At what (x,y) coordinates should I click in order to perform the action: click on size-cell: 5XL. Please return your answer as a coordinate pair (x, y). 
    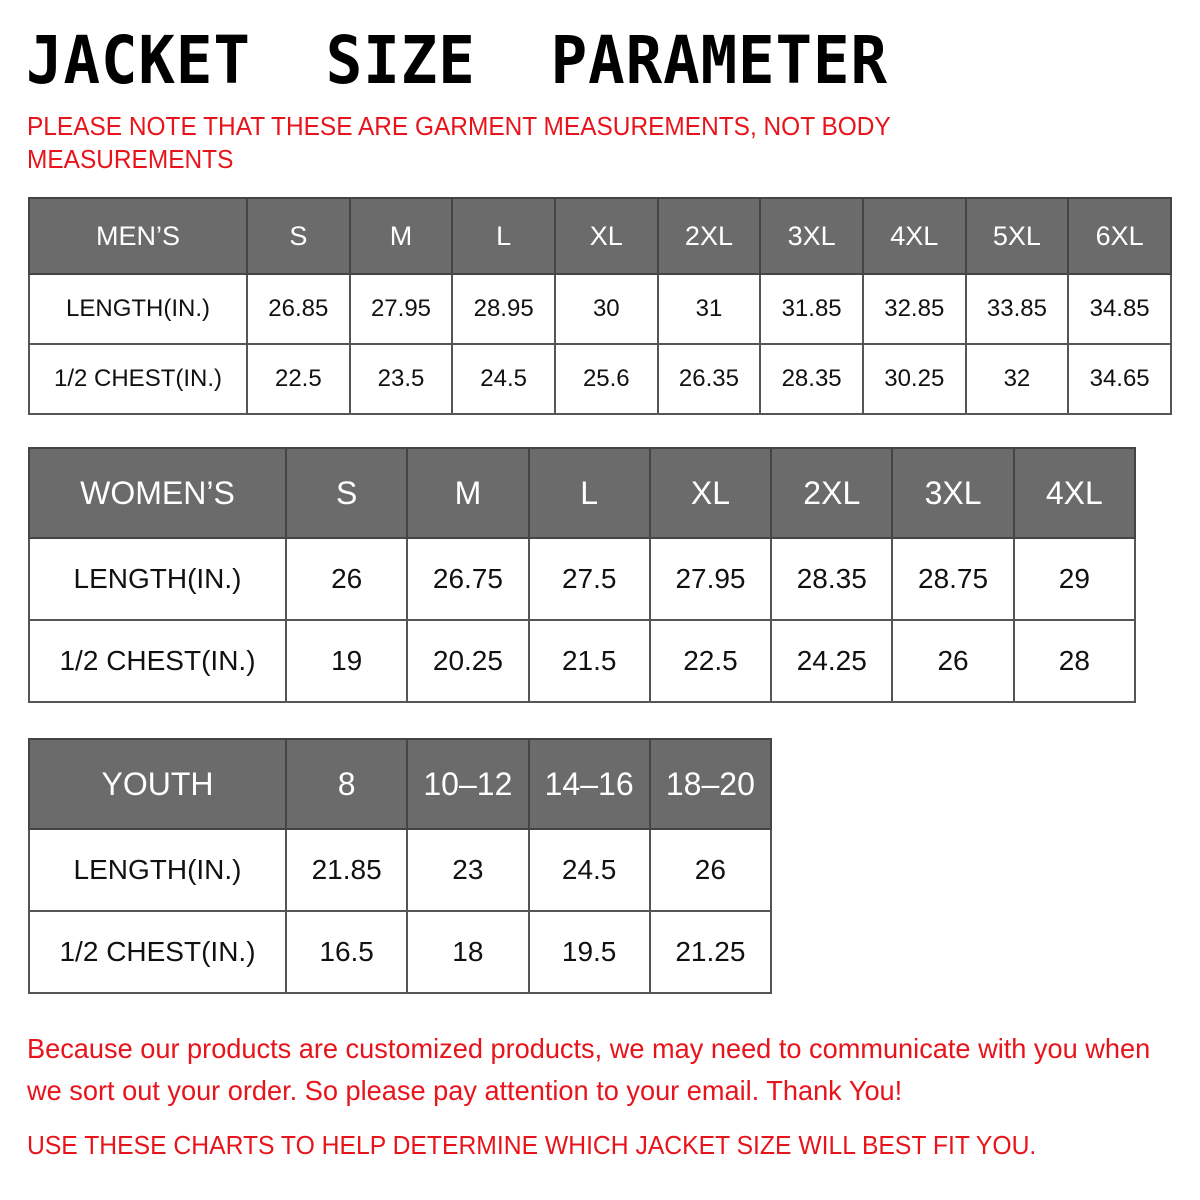
    Looking at the image, I should click on (1017, 236).